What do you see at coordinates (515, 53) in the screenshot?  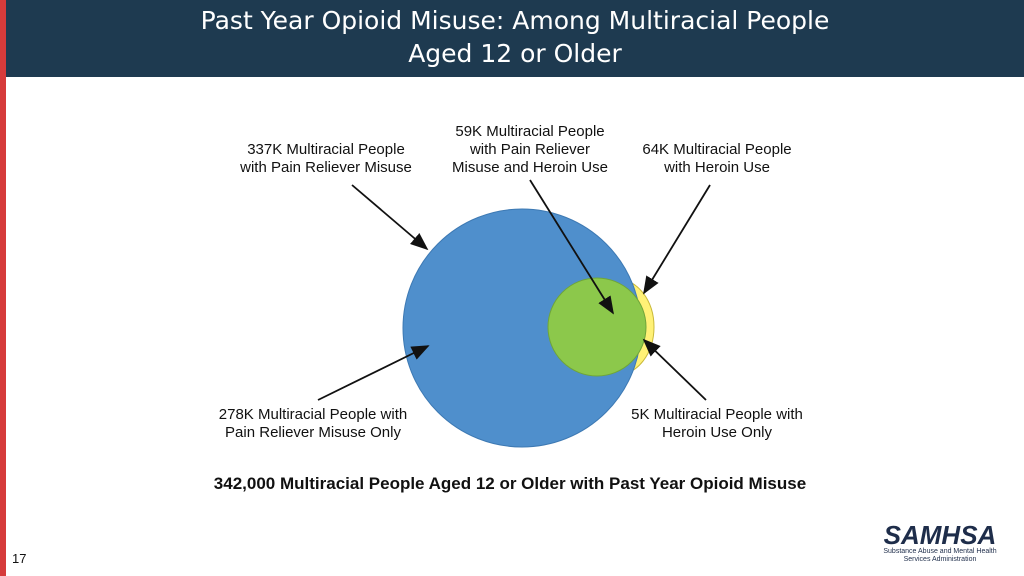 I see `slide-title-line2: Aged 12 or Older` at bounding box center [515, 53].